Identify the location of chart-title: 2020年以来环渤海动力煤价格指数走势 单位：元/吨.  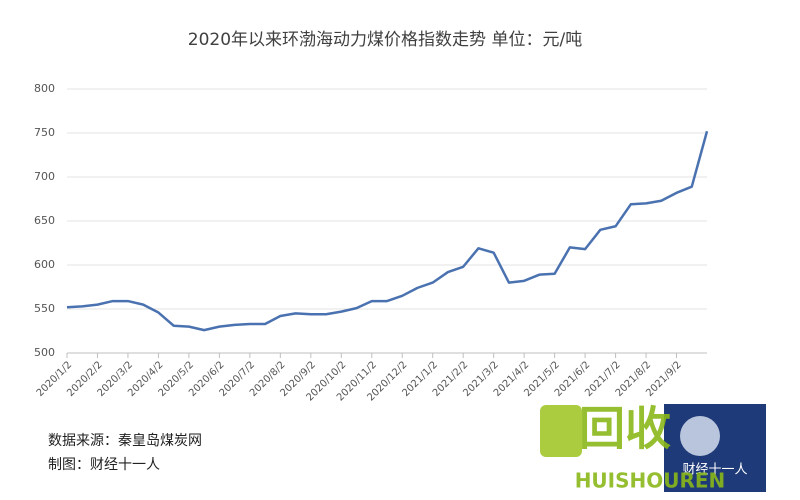
(385, 40).